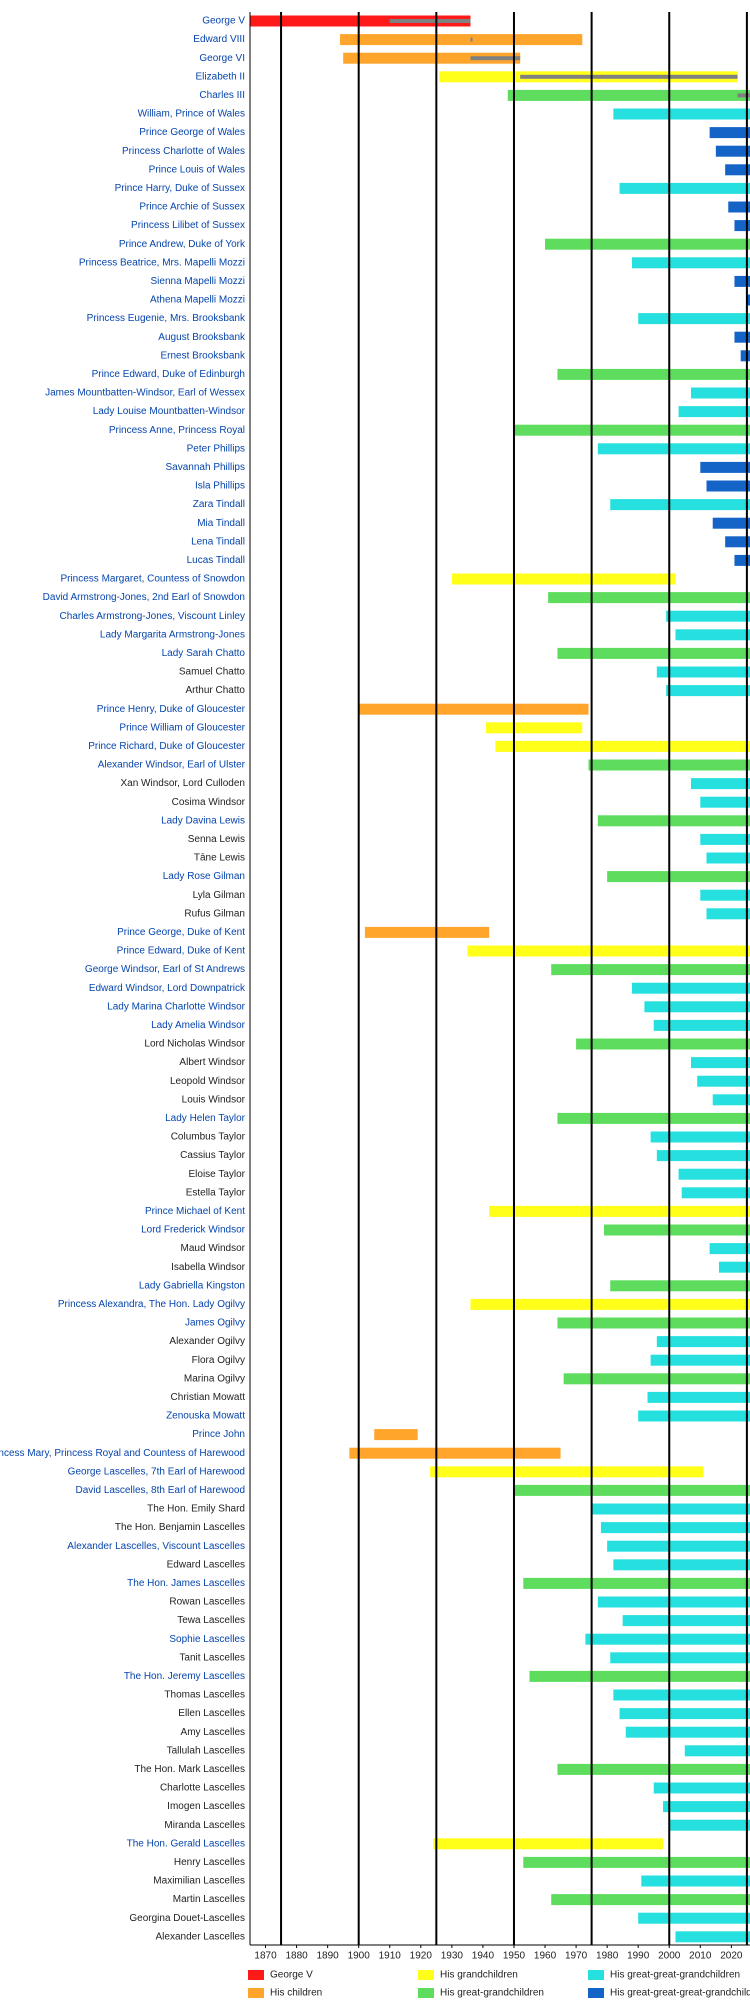  Describe the element at coordinates (212, 1062) in the screenshot. I see `person-name: Albert Windsor` at that location.